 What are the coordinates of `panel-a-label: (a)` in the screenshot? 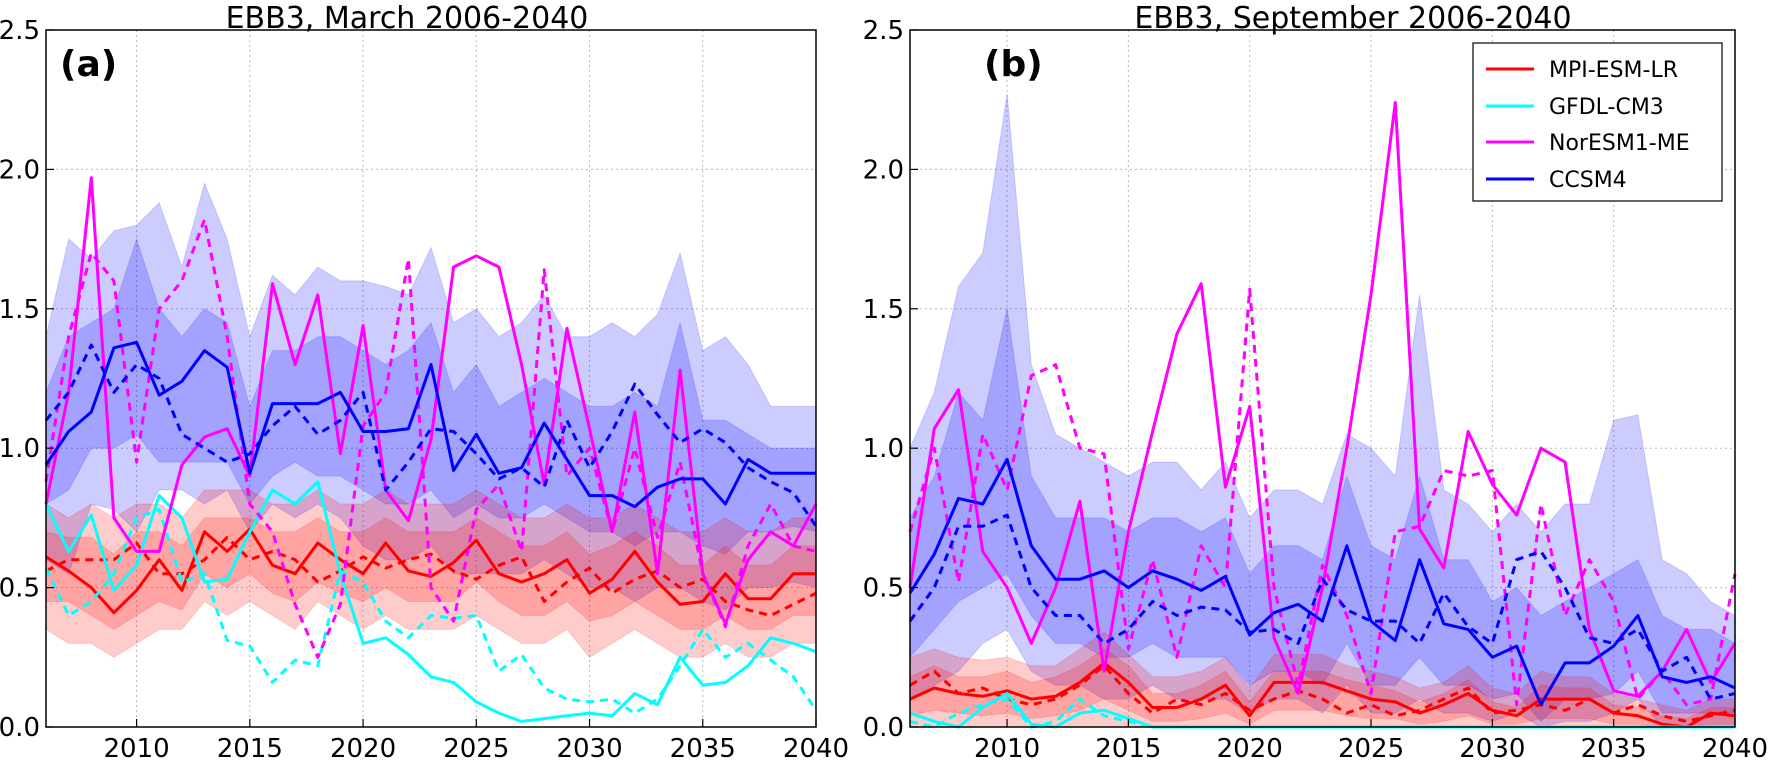 It's located at (88, 64).